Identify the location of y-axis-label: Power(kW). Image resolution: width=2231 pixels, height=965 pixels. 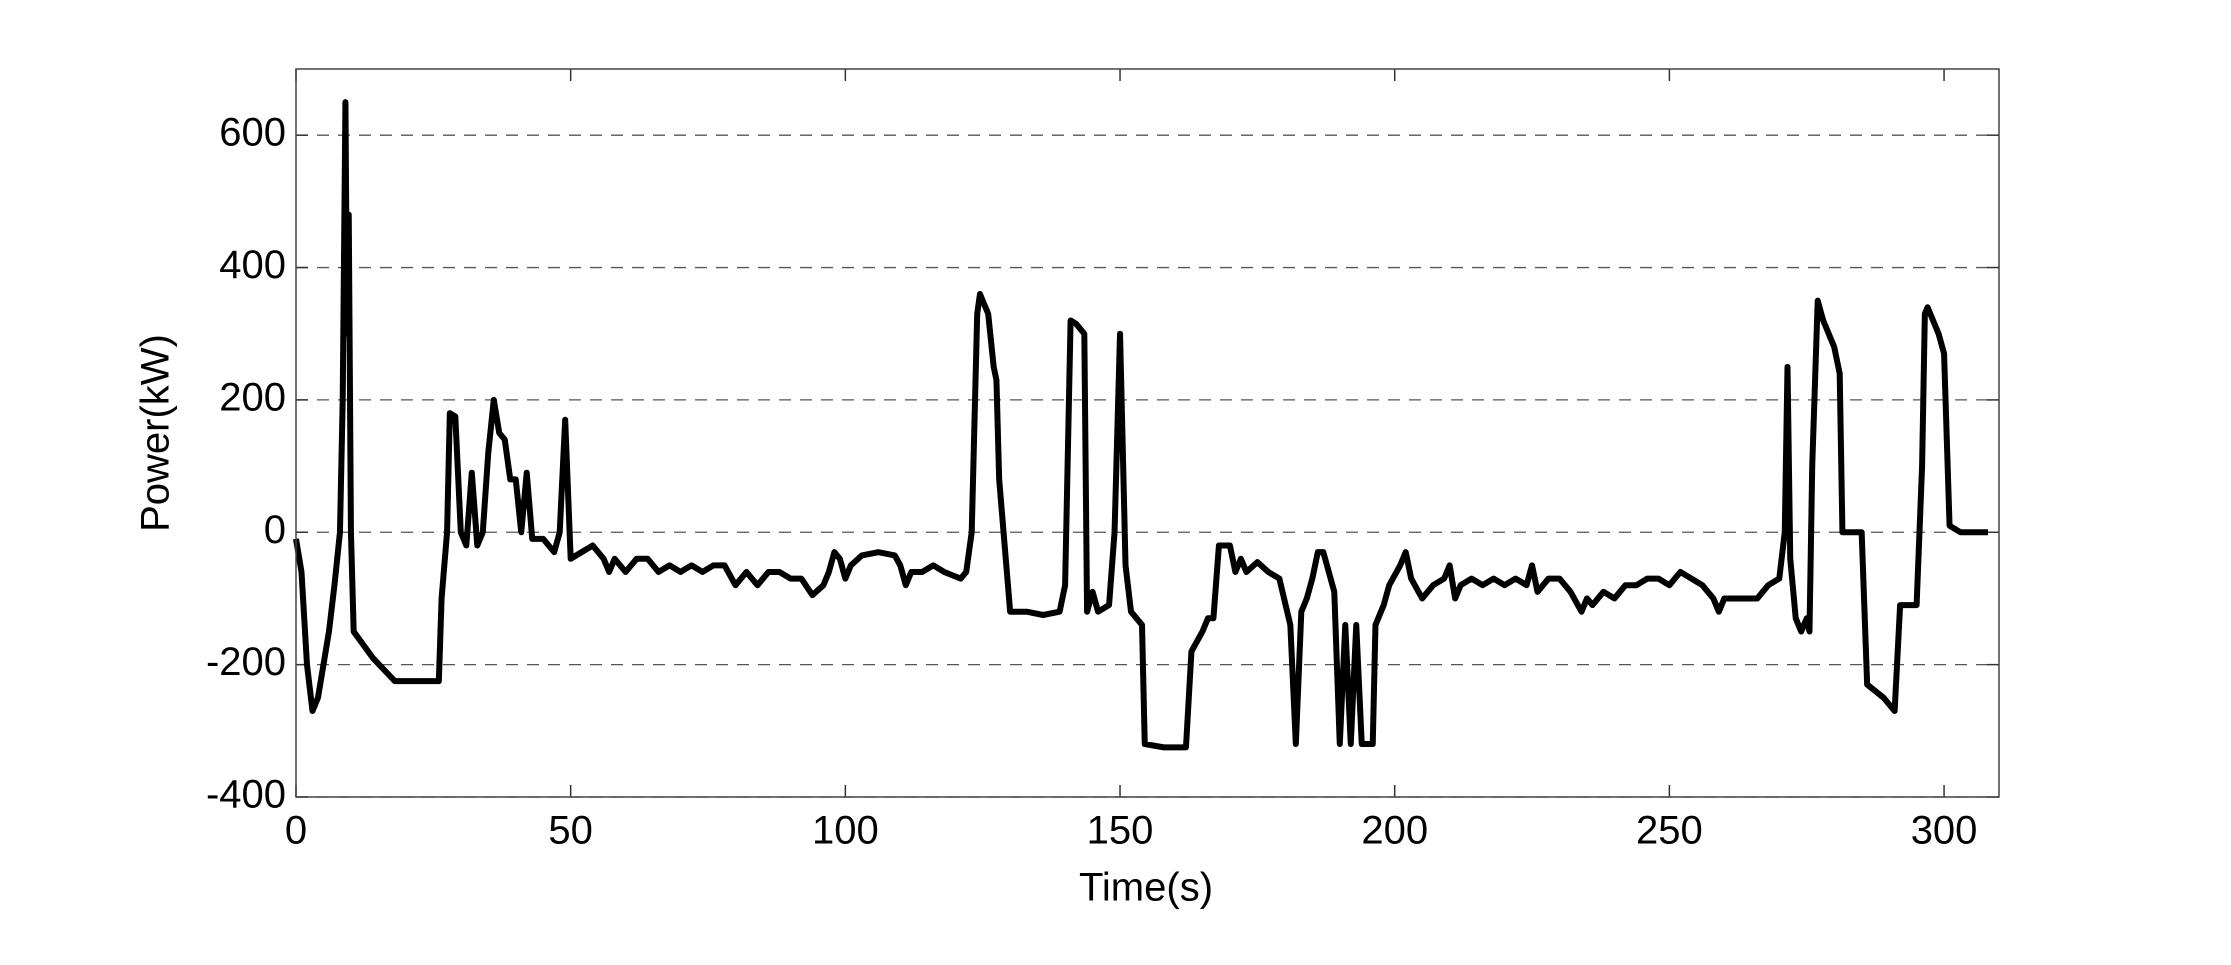
(156, 433).